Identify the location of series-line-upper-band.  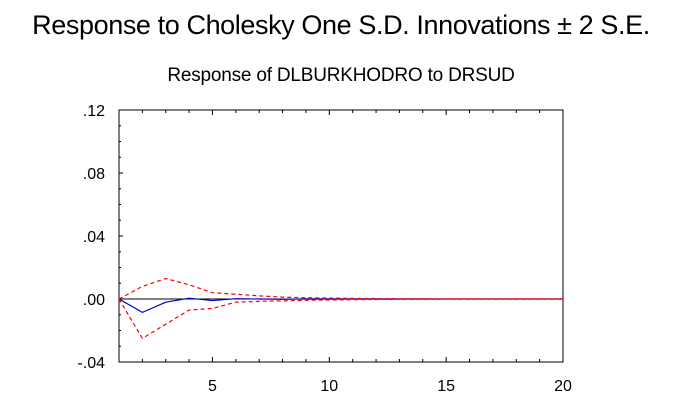
(340, 288).